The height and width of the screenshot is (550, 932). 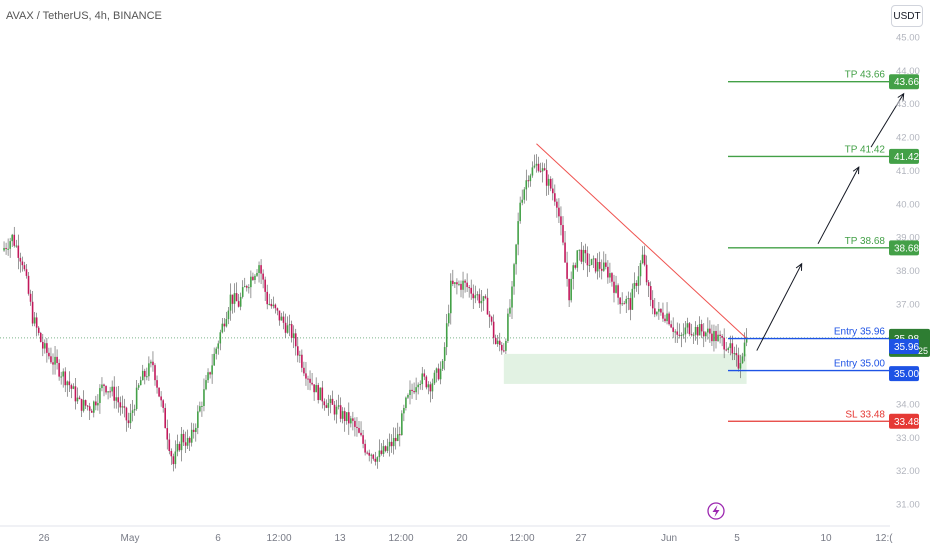 What do you see at coordinates (908, 505) in the screenshot?
I see `price-tick-label: 31.00` at bounding box center [908, 505].